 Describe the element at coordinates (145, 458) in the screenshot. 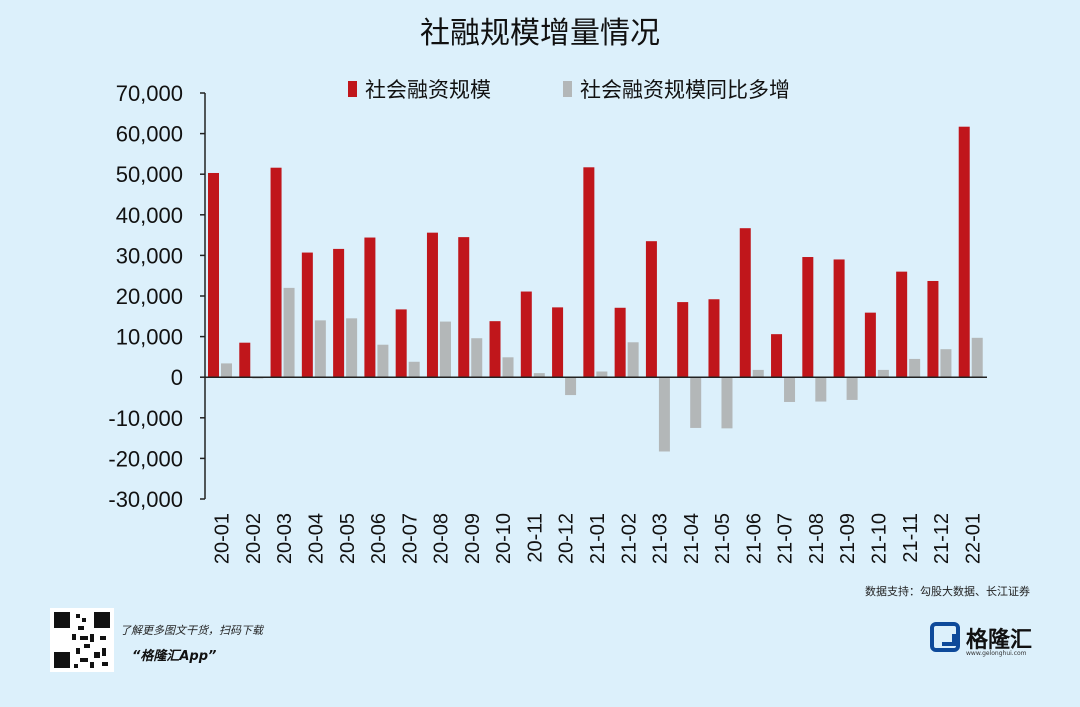

I see `y-tick-label: -20,000` at that location.